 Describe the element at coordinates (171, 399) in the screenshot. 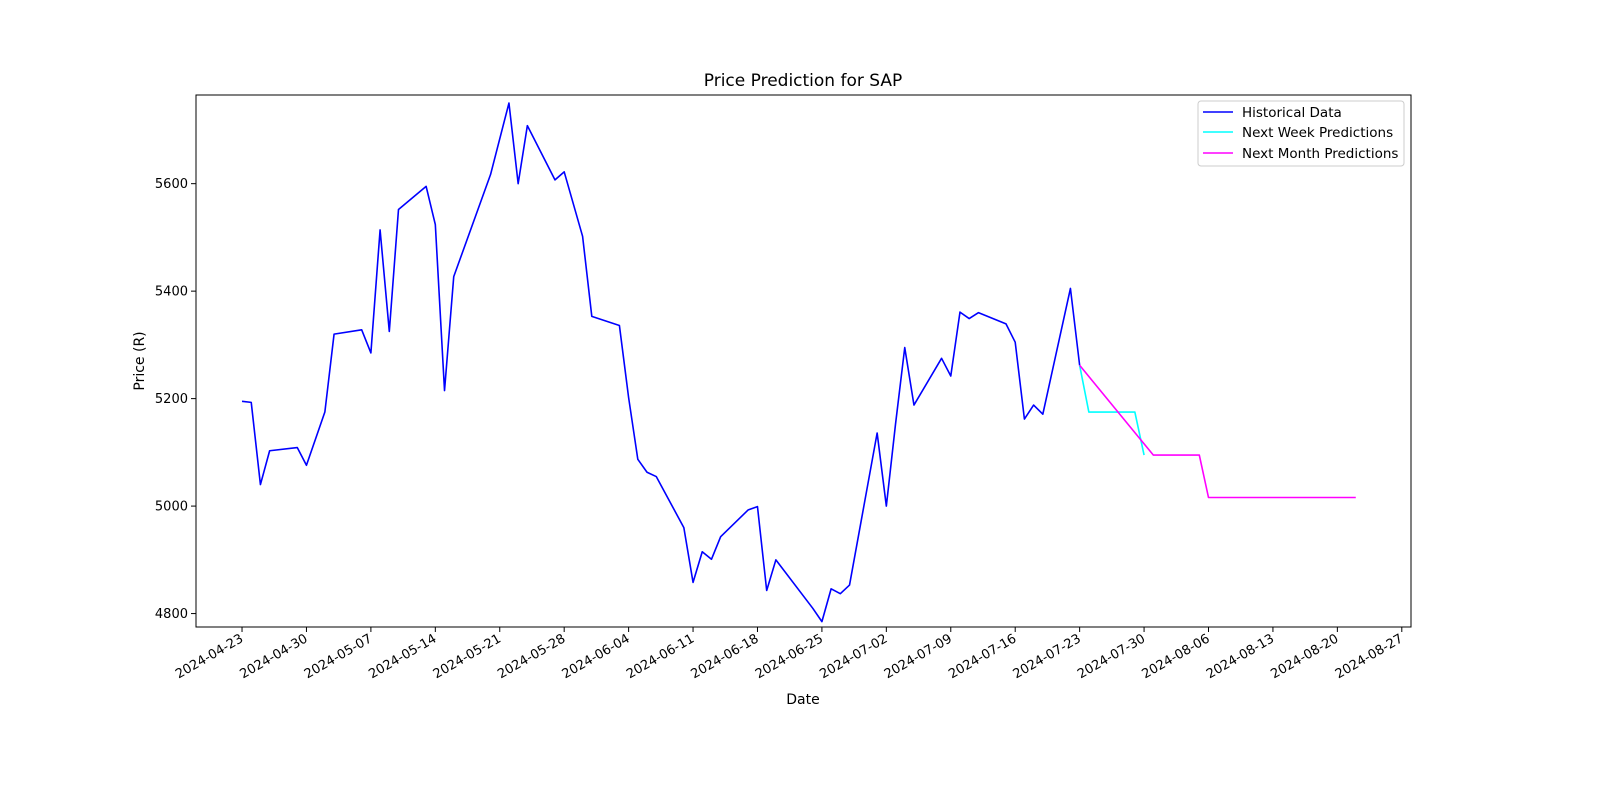

I see `y-tick-label: 5200` at that location.